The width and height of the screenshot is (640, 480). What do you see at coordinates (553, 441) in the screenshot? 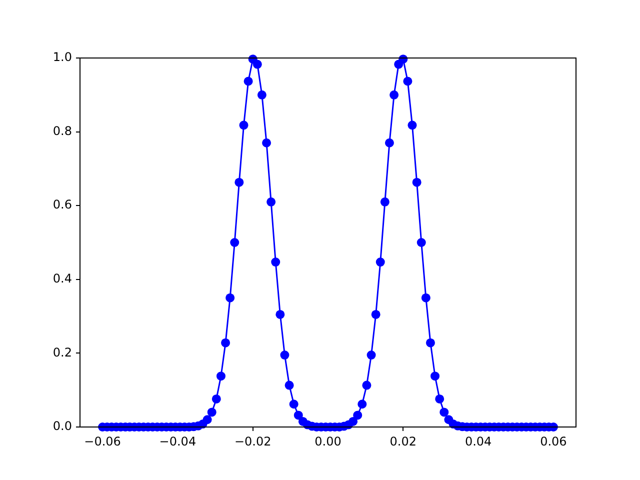
I see `x-tick-label: 0.06` at bounding box center [553, 441].